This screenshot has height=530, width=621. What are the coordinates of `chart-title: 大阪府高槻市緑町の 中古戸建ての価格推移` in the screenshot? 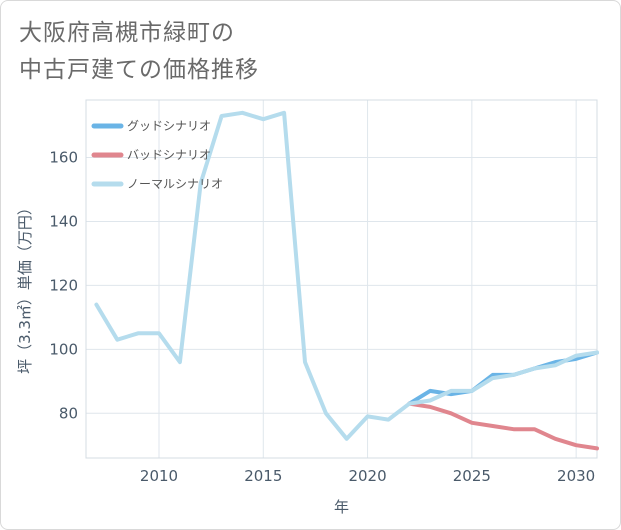 It's located at (299, 52).